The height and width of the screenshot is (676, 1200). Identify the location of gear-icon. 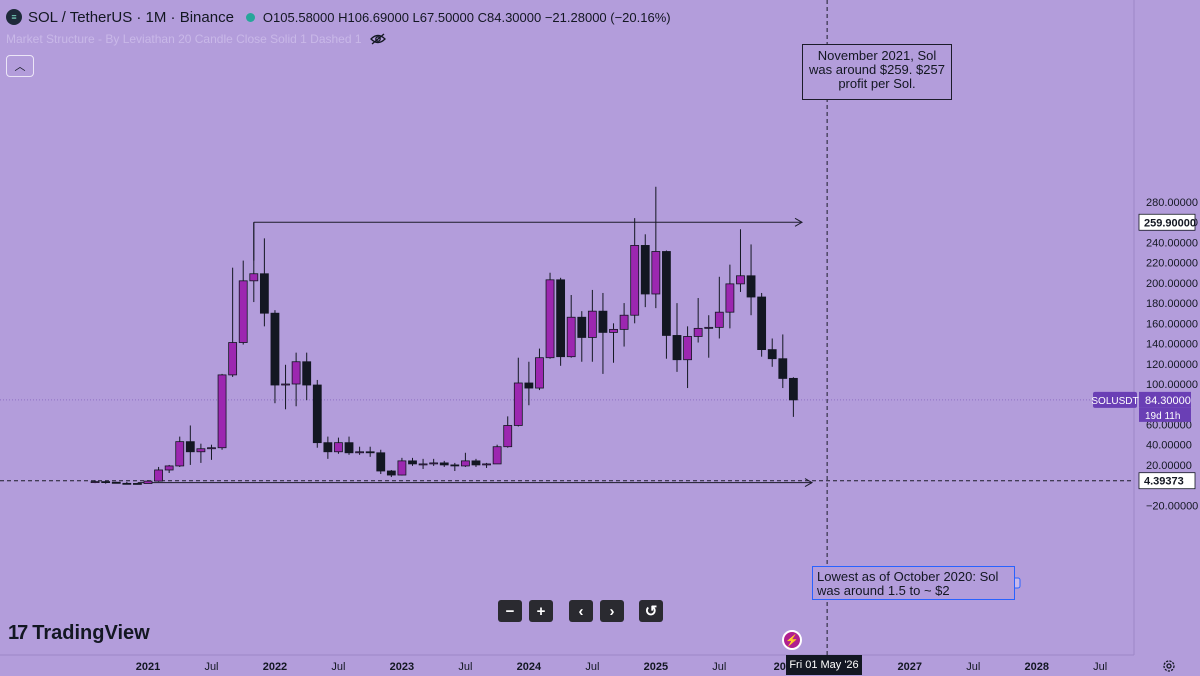
(1169, 666).